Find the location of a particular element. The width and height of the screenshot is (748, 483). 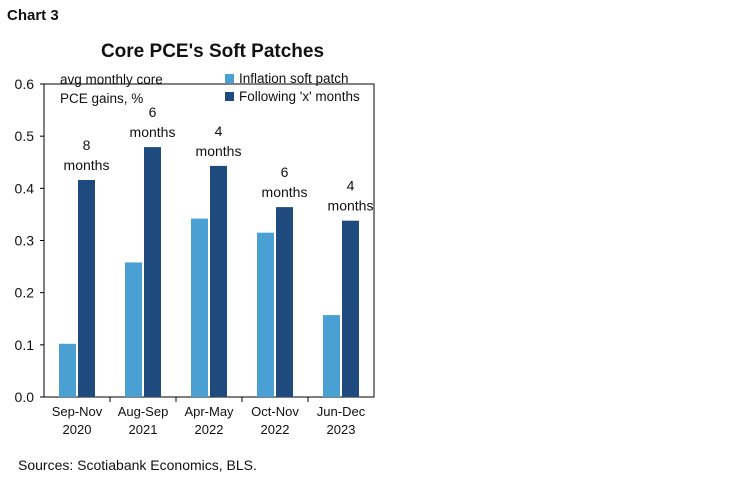

x-tick-label: 2020 is located at coordinates (77, 429).